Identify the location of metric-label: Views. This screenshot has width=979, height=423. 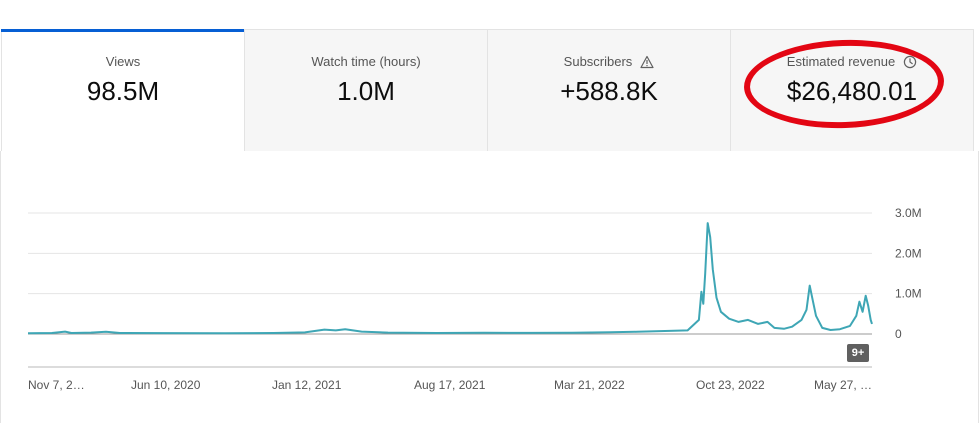
(123, 61).